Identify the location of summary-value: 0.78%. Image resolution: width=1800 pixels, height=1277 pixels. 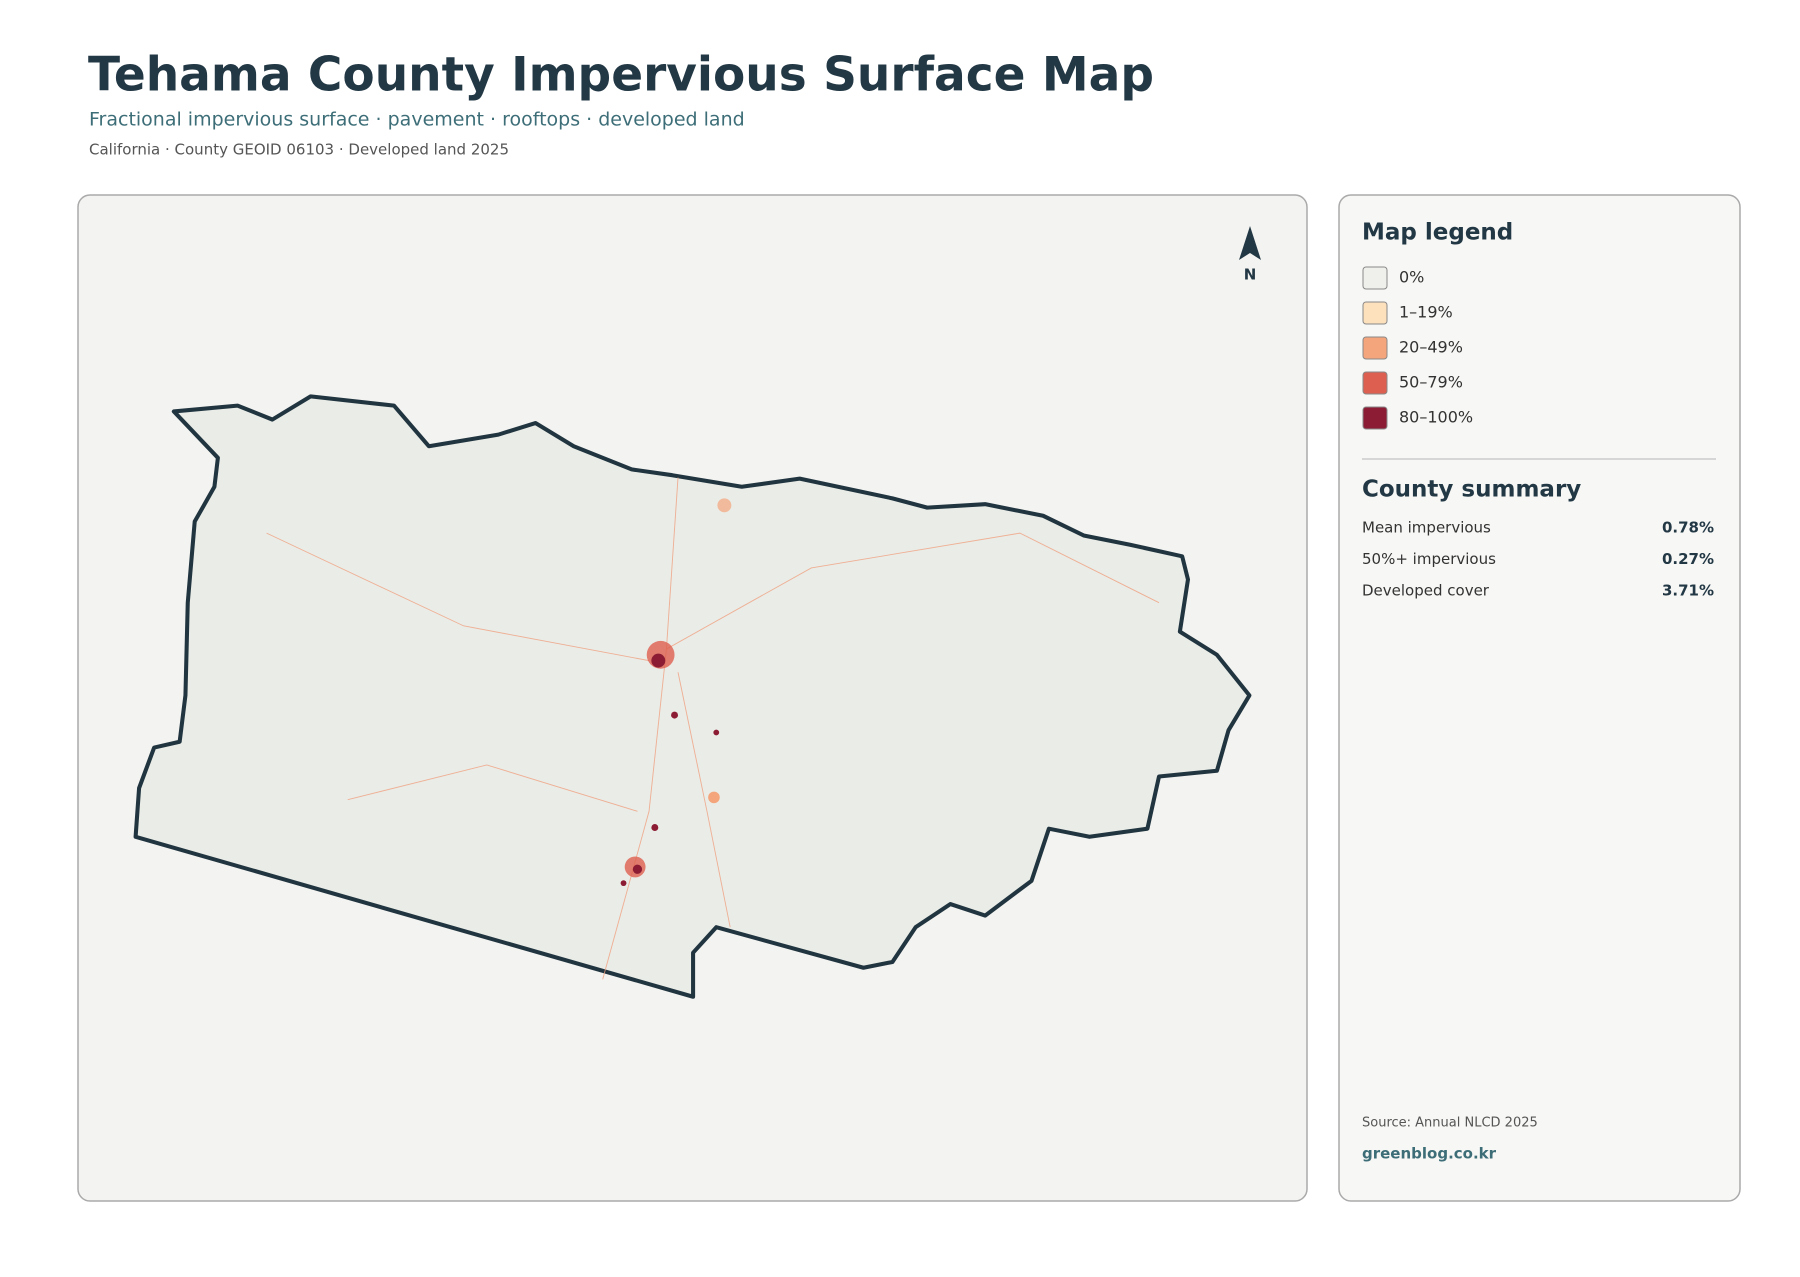
(1688, 528).